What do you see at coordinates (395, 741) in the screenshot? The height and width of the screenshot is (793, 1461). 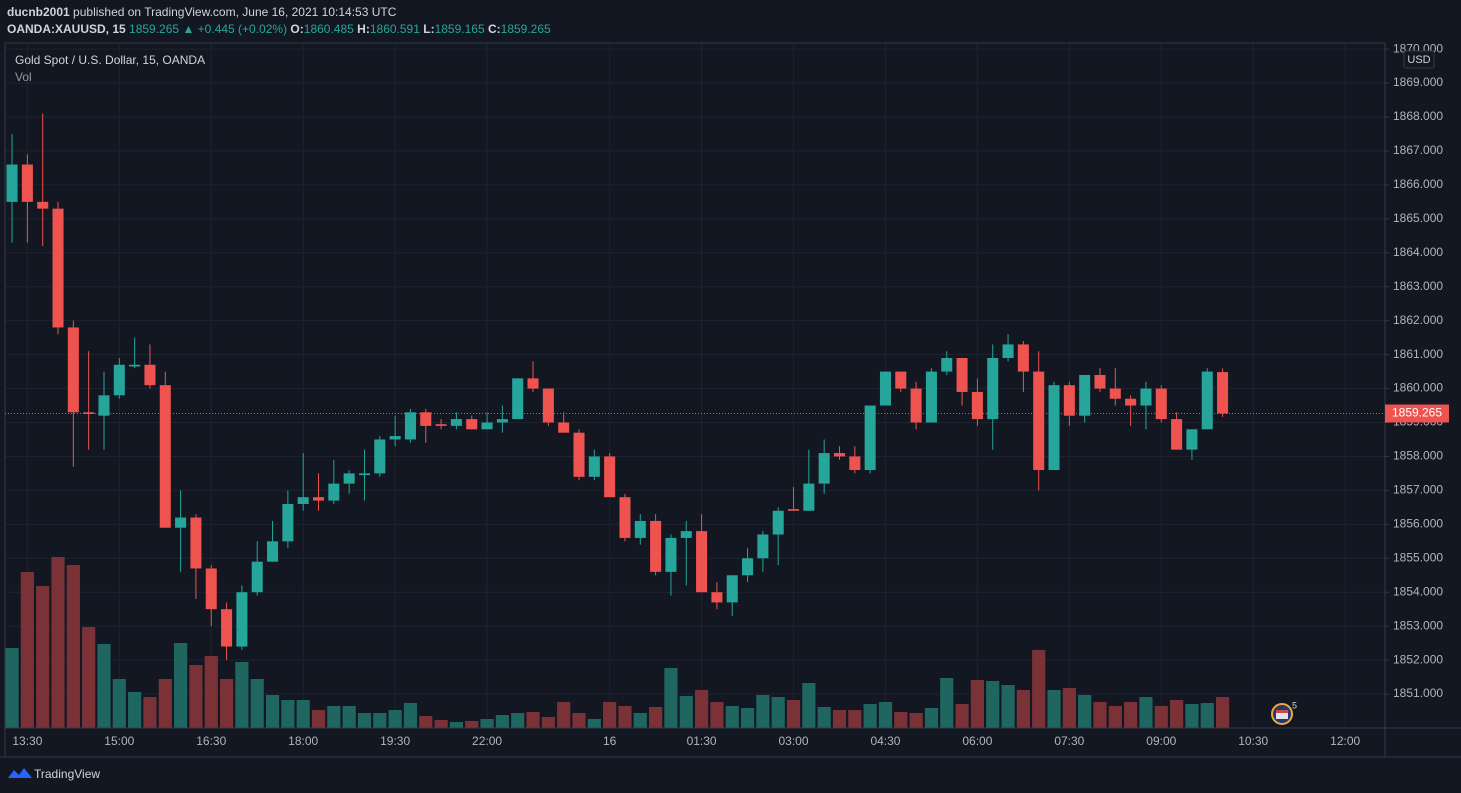 I see `x-tick-label: 19:30` at bounding box center [395, 741].